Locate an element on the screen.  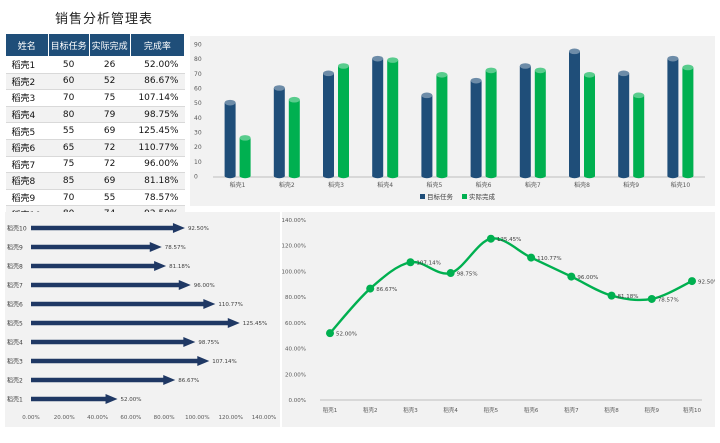
y-tick-label: 稻壳2 is located at coordinates (15, 381).